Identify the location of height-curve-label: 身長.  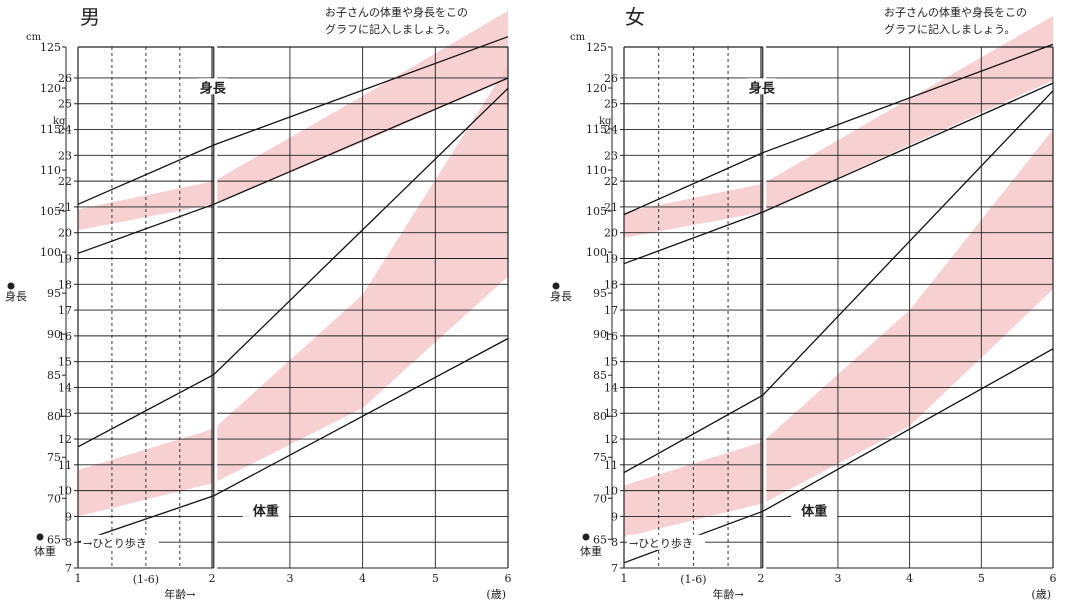
(762, 88).